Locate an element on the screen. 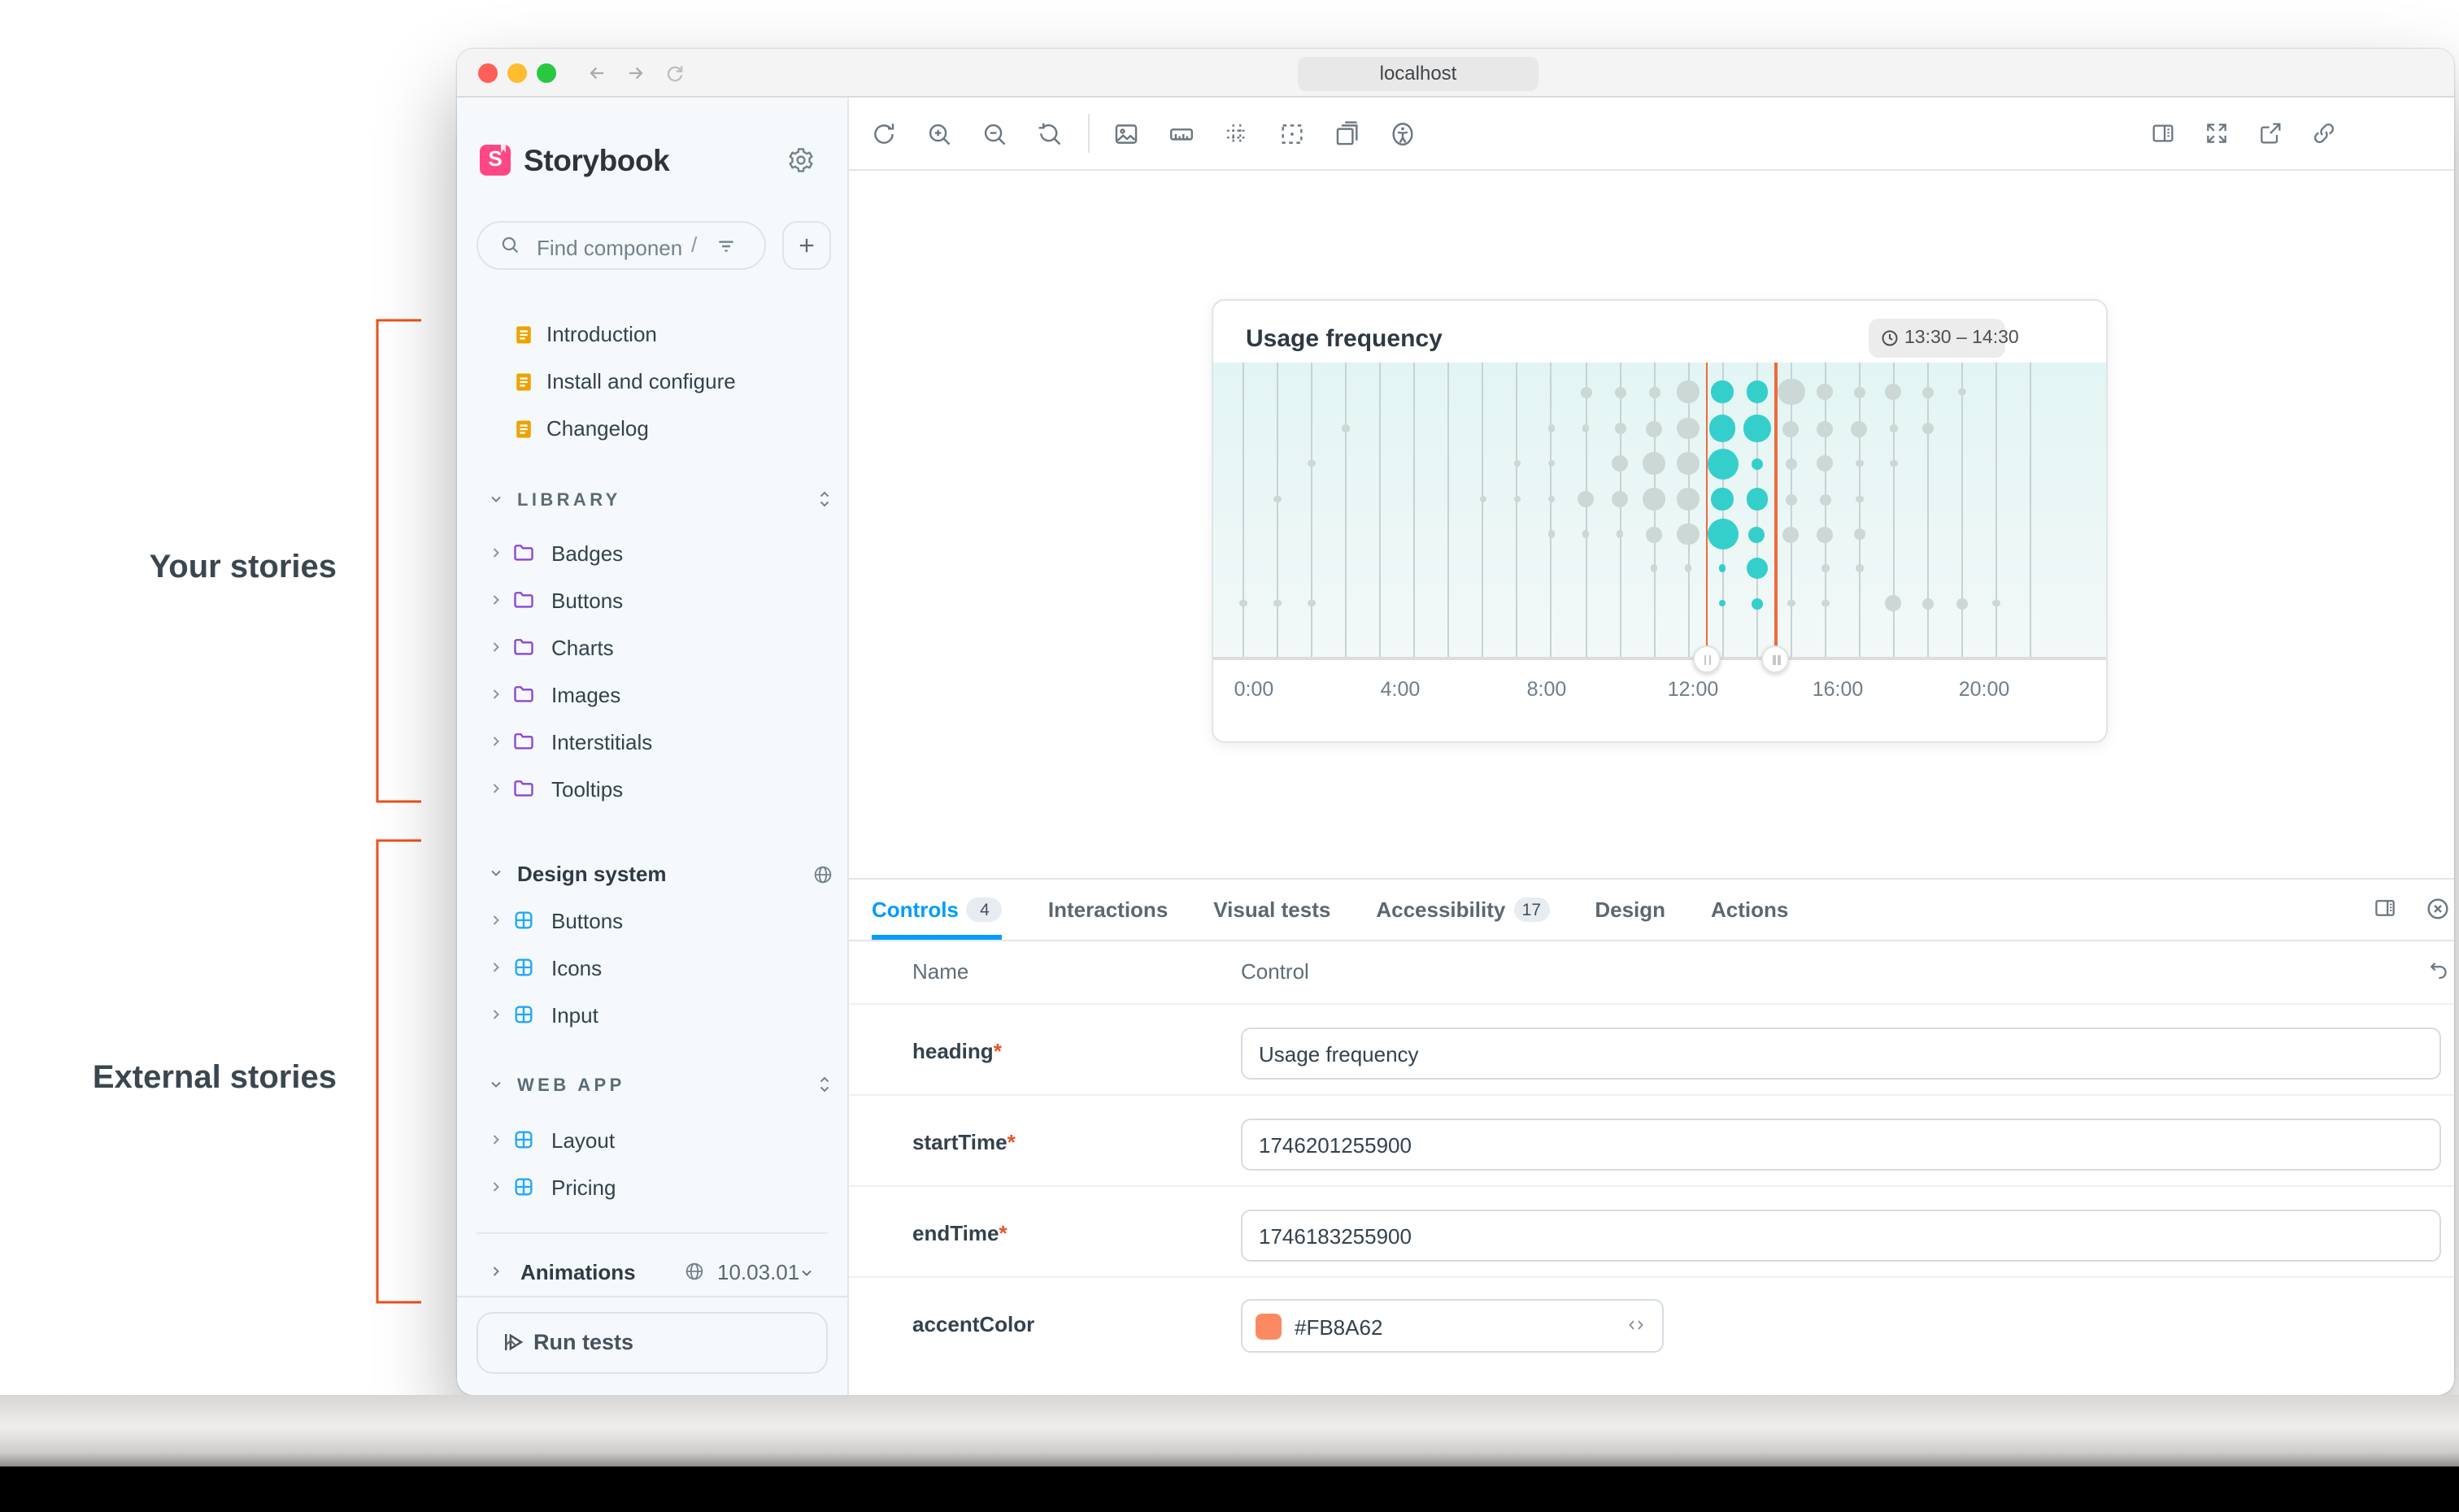 This screenshot has height=1512, width=2459. run-tests-label: Run tests is located at coordinates (584, 1342).